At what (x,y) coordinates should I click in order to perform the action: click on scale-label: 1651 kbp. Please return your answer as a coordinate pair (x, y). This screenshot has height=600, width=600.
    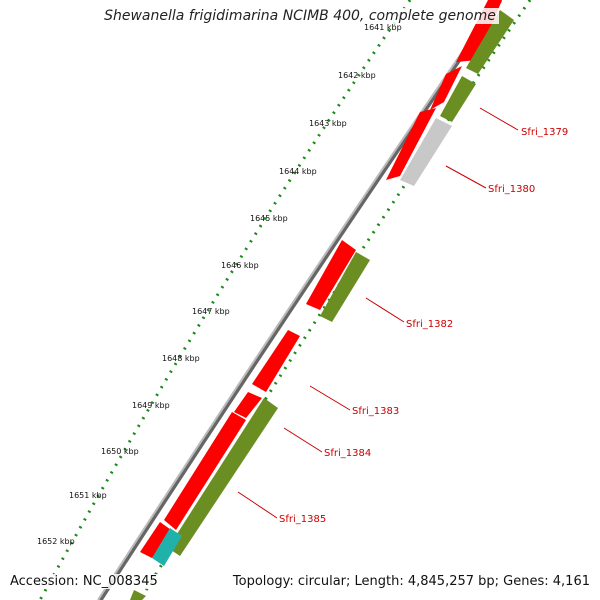
    Looking at the image, I should click on (88, 495).